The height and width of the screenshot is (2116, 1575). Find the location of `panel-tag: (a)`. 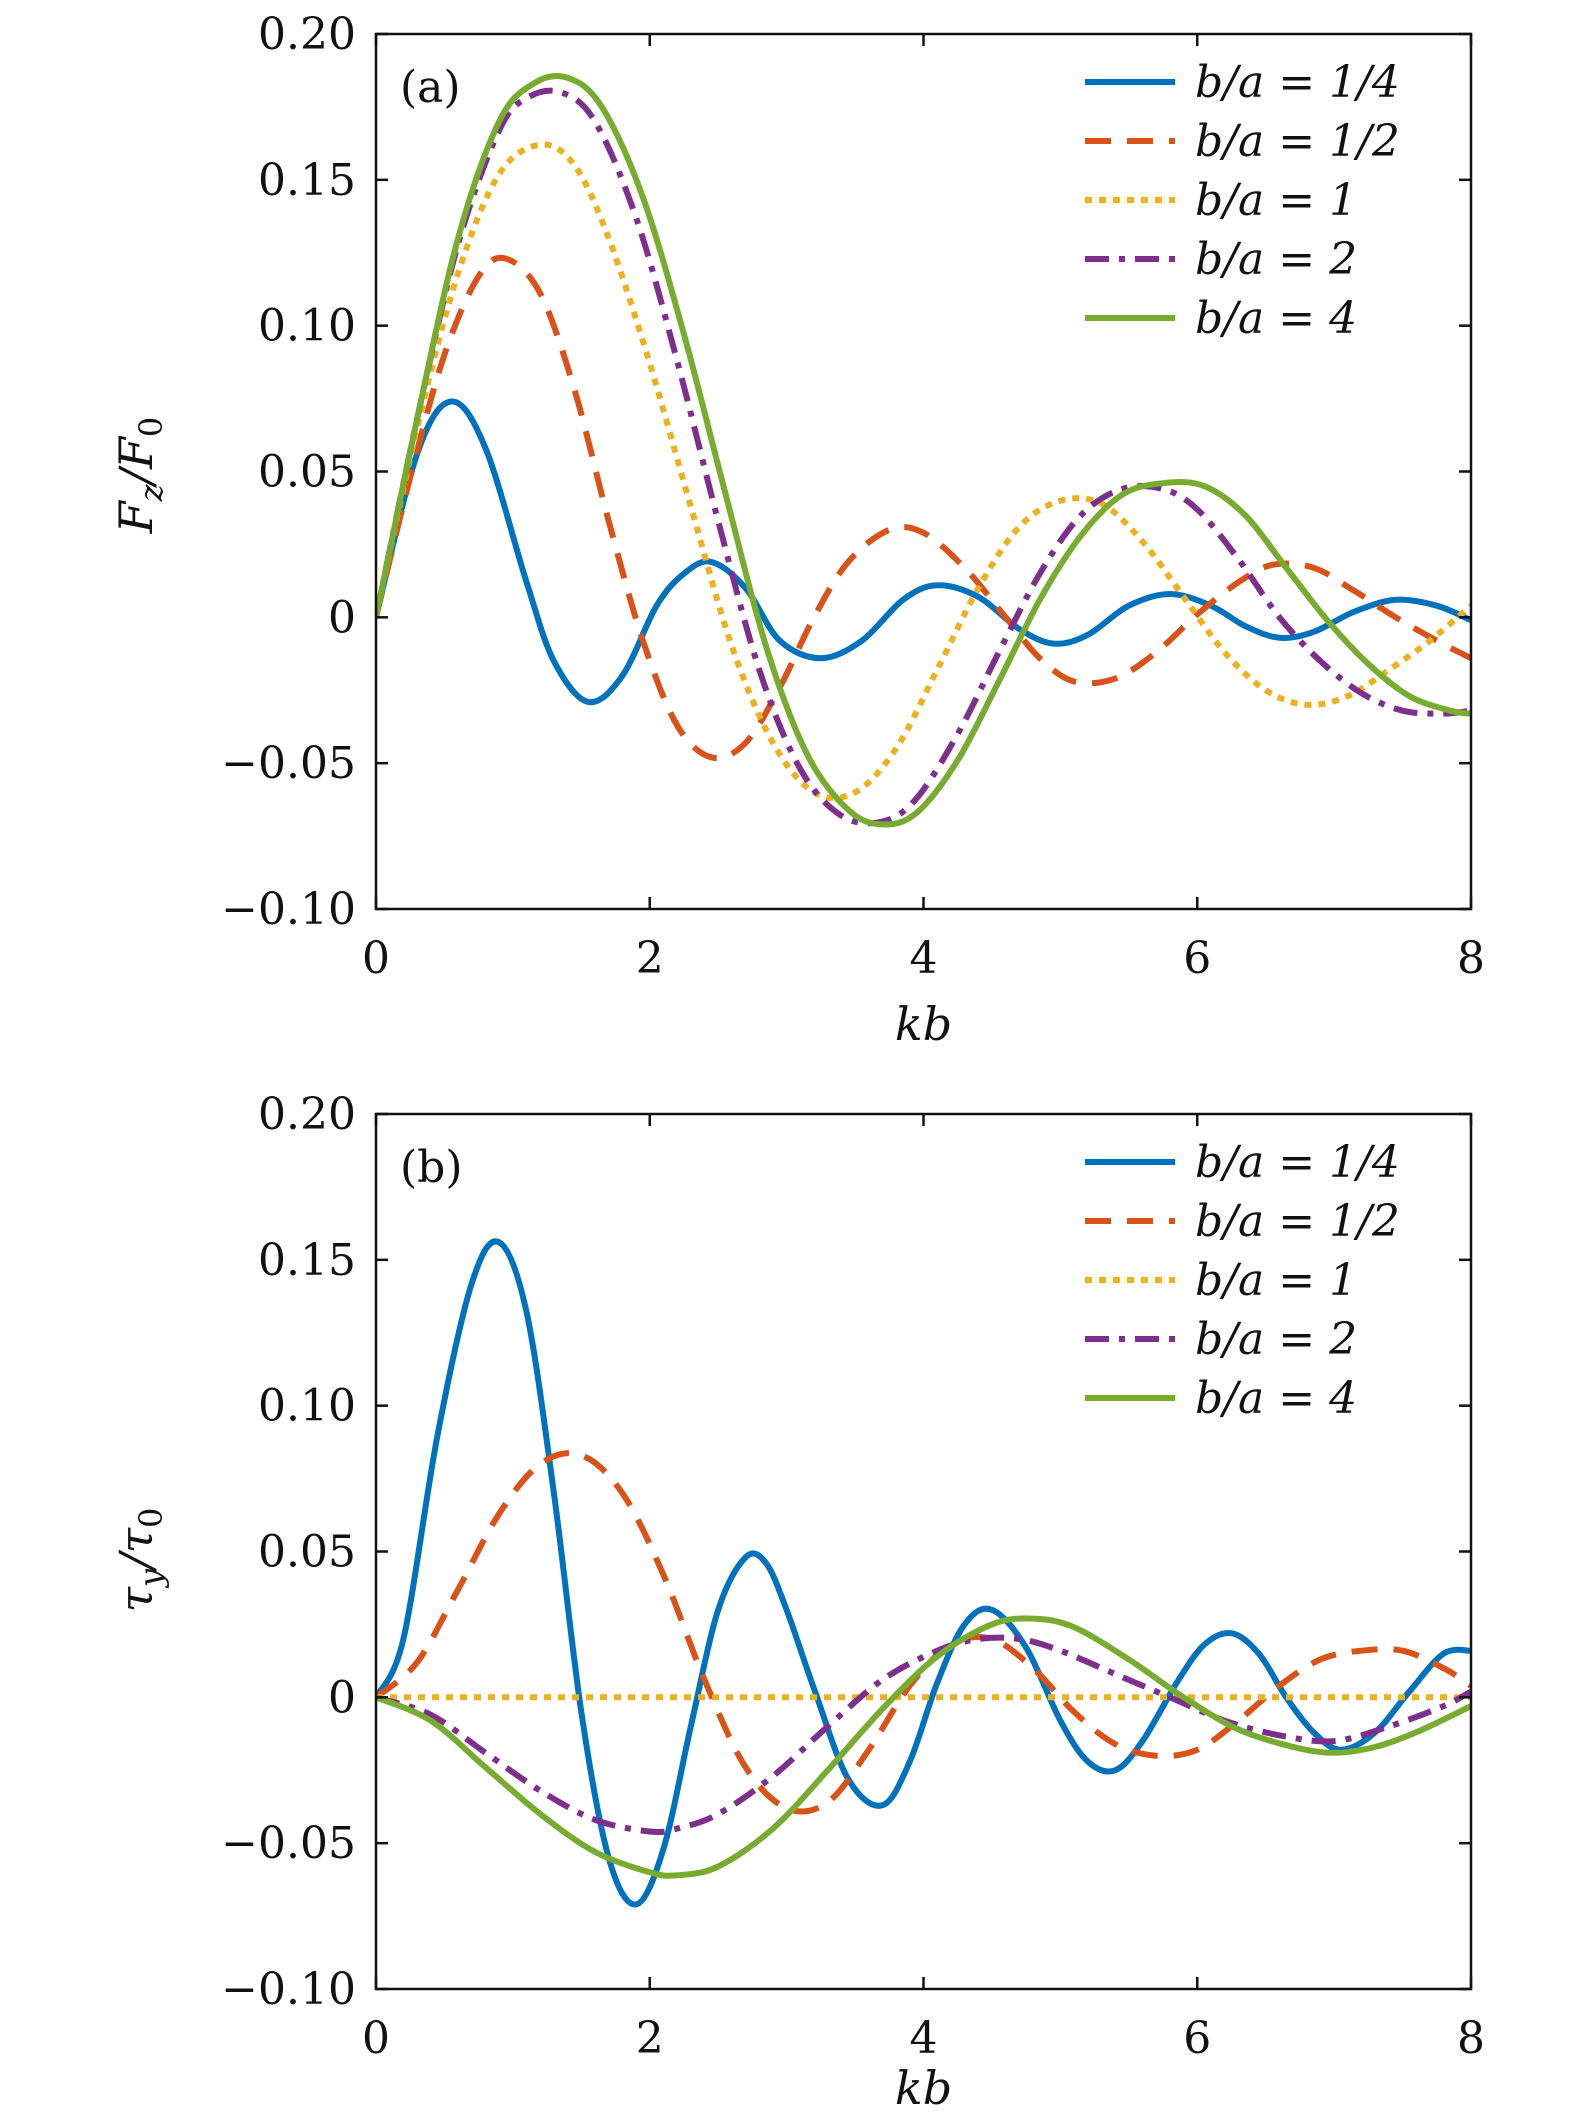

panel-tag: (a) is located at coordinates (430, 87).